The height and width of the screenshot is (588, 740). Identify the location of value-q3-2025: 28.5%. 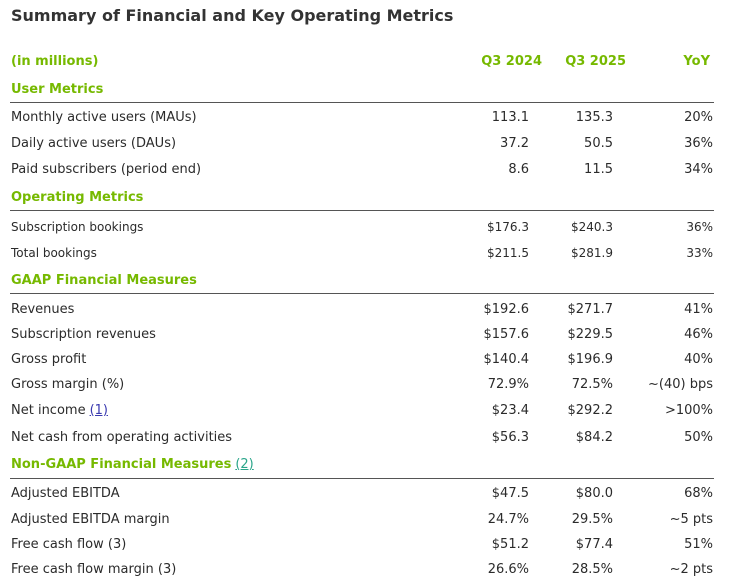
(592, 569).